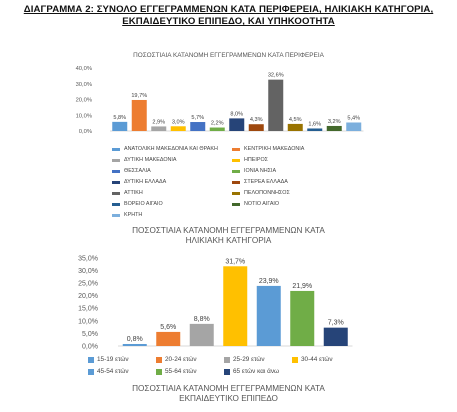  I want to click on legend-label: ΘΕΣΣΑΛΙΑ, so click(137, 171).